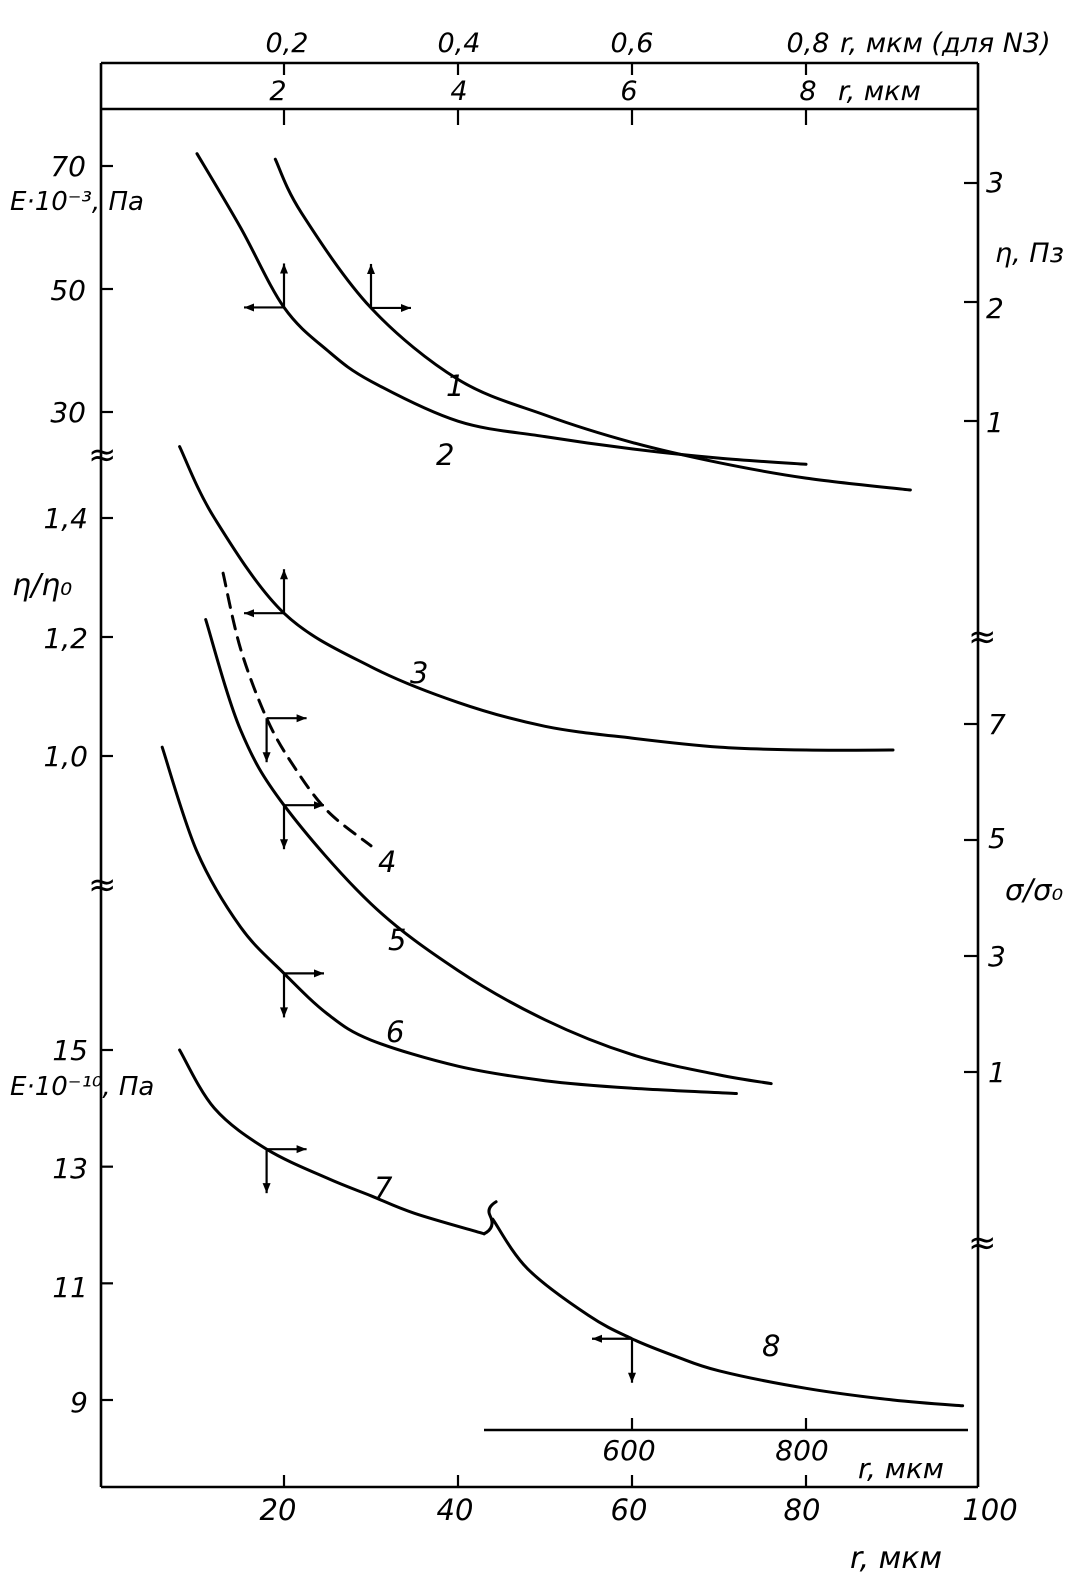 Image resolution: width=1091 pixels, height=1581 pixels. What do you see at coordinates (458, 91) in the screenshot?
I see `top-tick-label: 4` at bounding box center [458, 91].